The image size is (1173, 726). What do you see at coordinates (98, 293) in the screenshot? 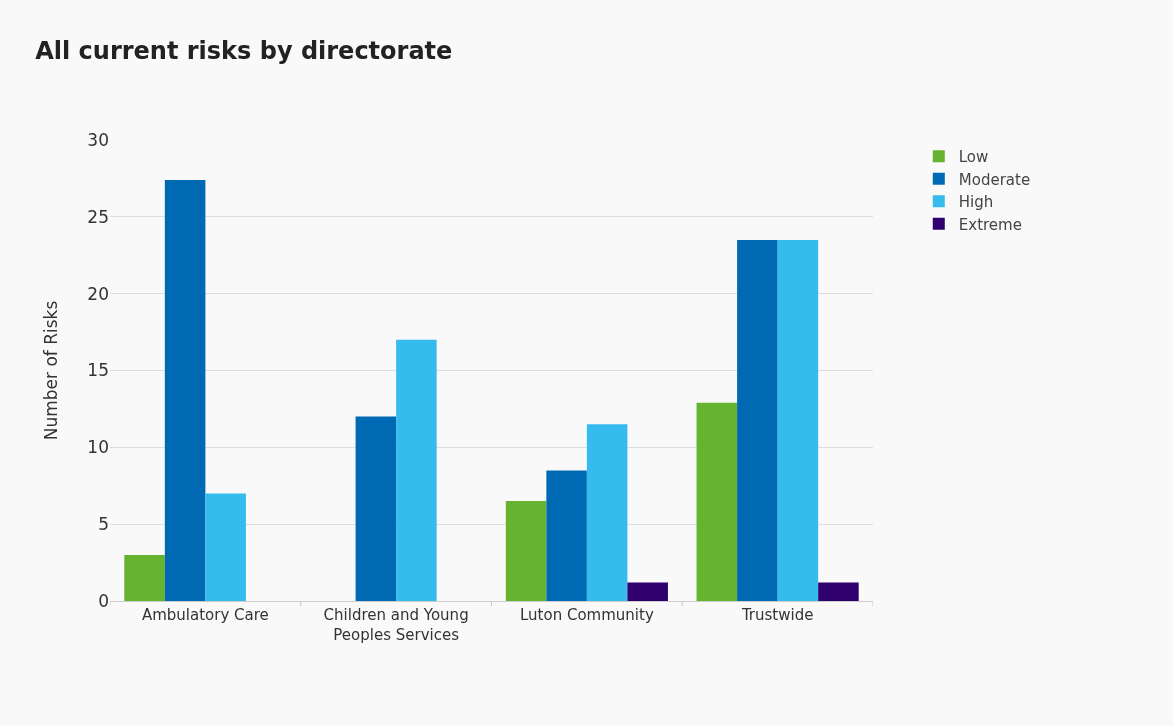
I see `y-tick-label: 20` at bounding box center [98, 293].